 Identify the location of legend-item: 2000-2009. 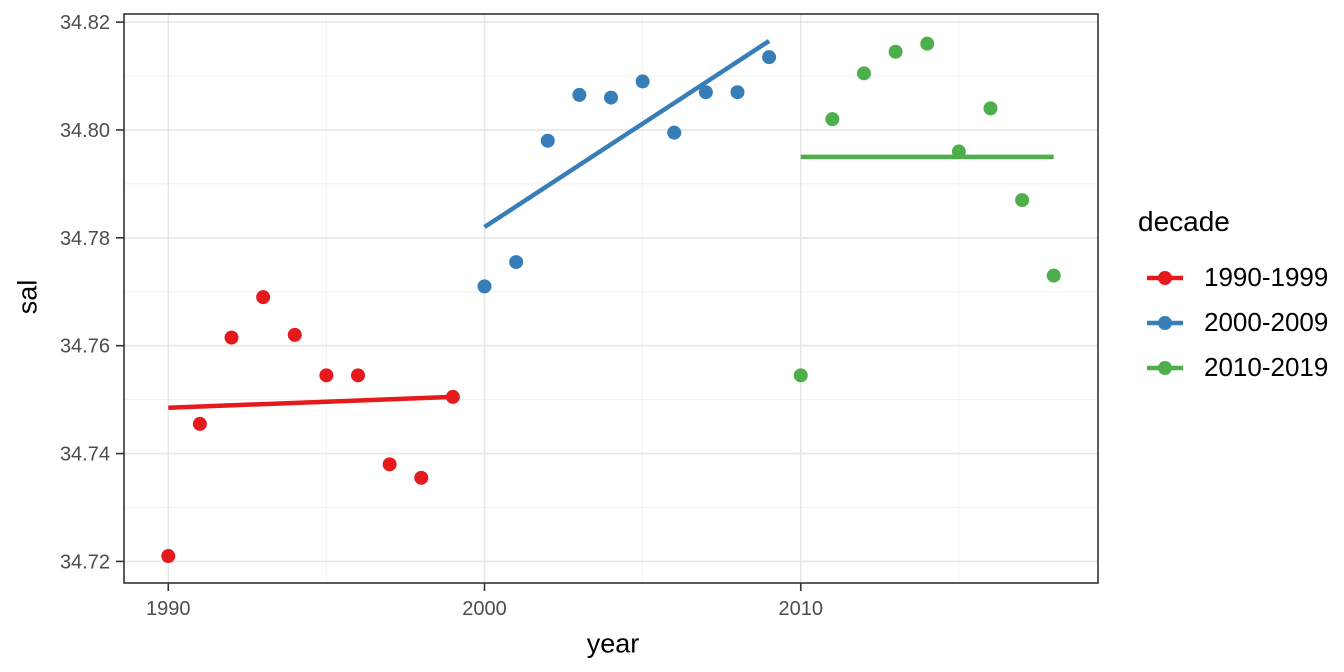
(1233, 322).